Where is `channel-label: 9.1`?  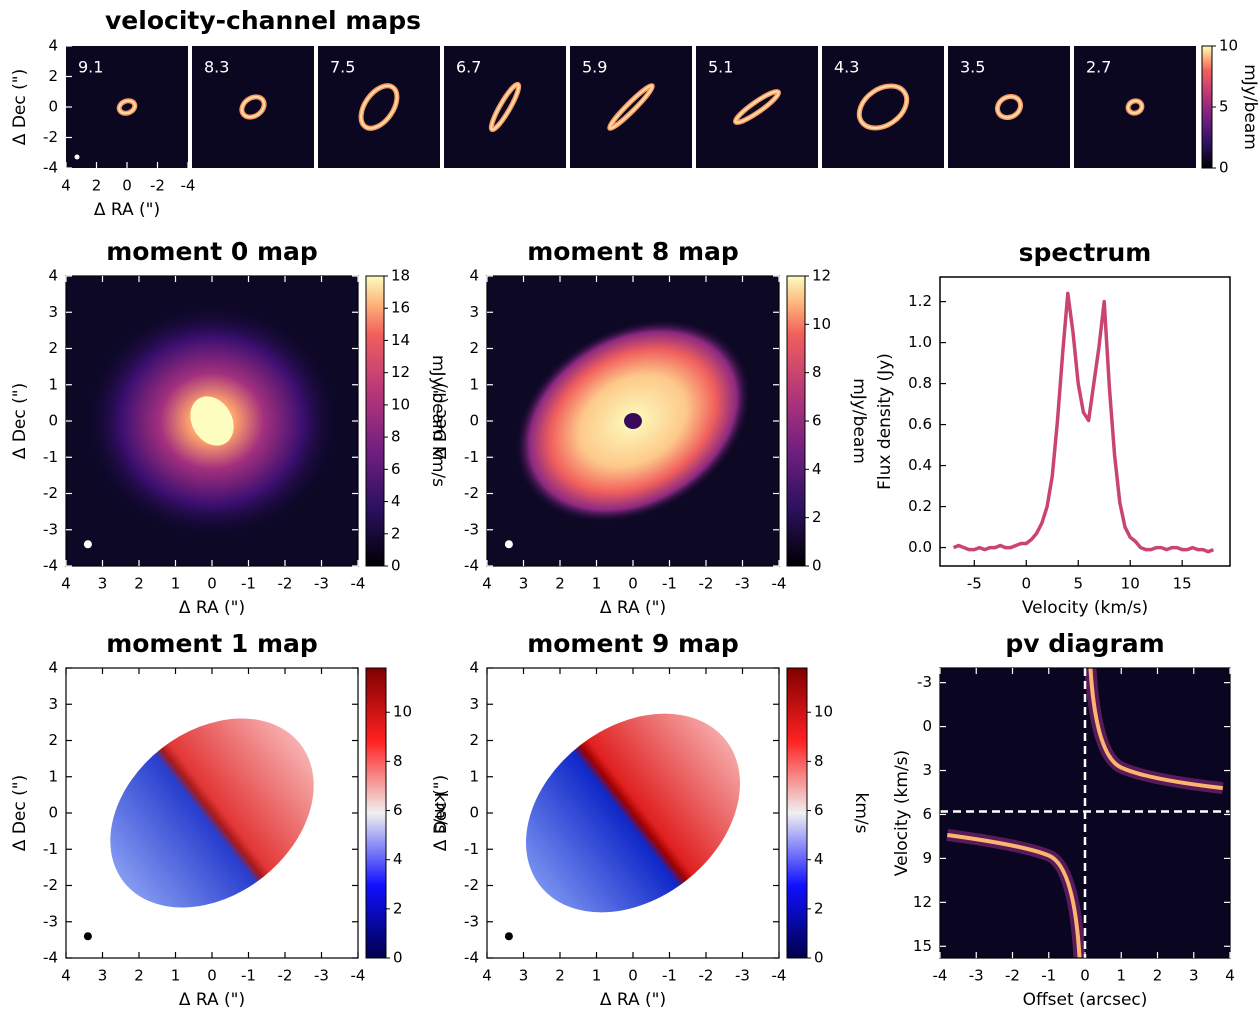
channel-label: 9.1 is located at coordinates (90, 67).